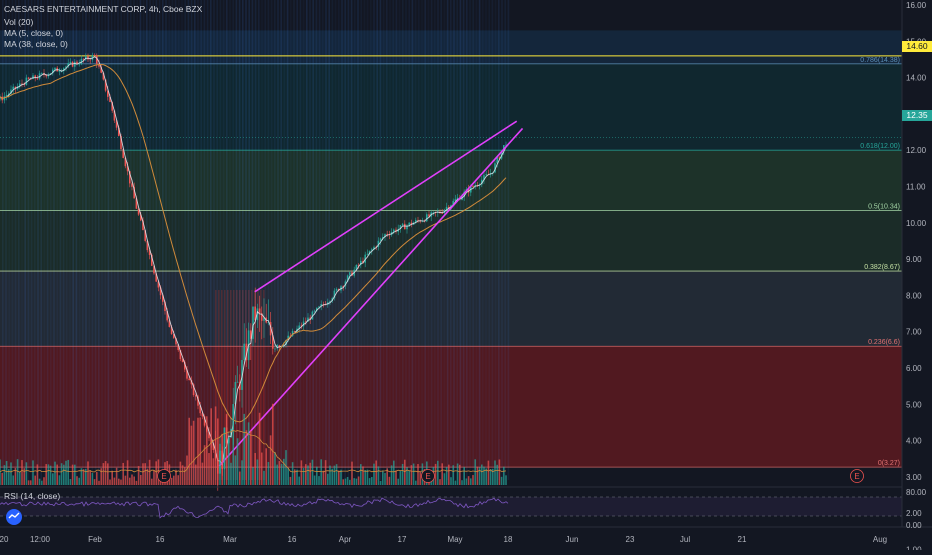 This screenshot has width=932, height=555. I want to click on symbol-title: CAESARS ENTERTAINMENT CORP, 4h, Cboe BZX, so click(103, 9).